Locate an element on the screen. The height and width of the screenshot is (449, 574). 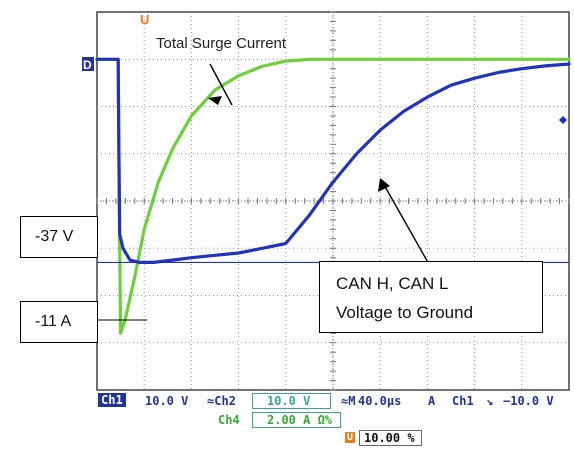
surge-arrow-head is located at coordinates (215, 100).